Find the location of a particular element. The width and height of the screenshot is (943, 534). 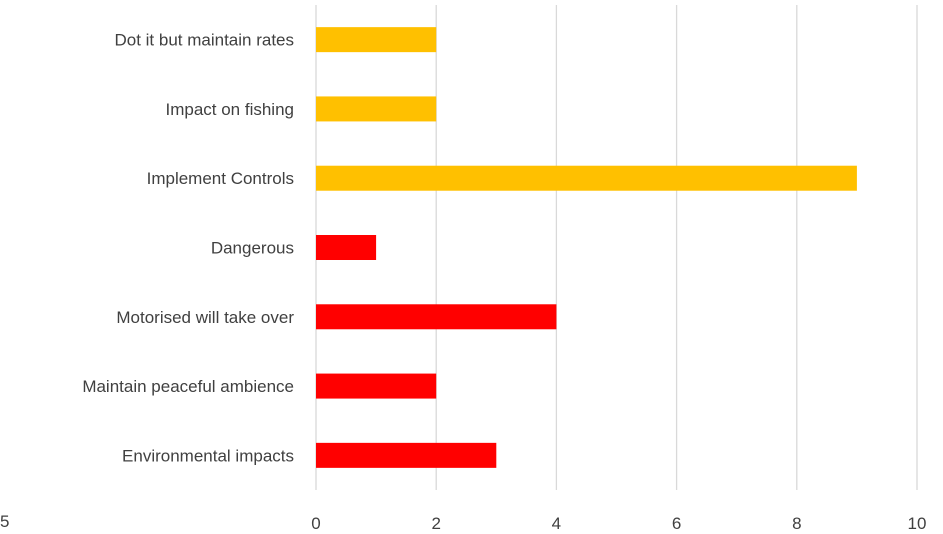

category-label: Motorised will take over is located at coordinates (205, 317).